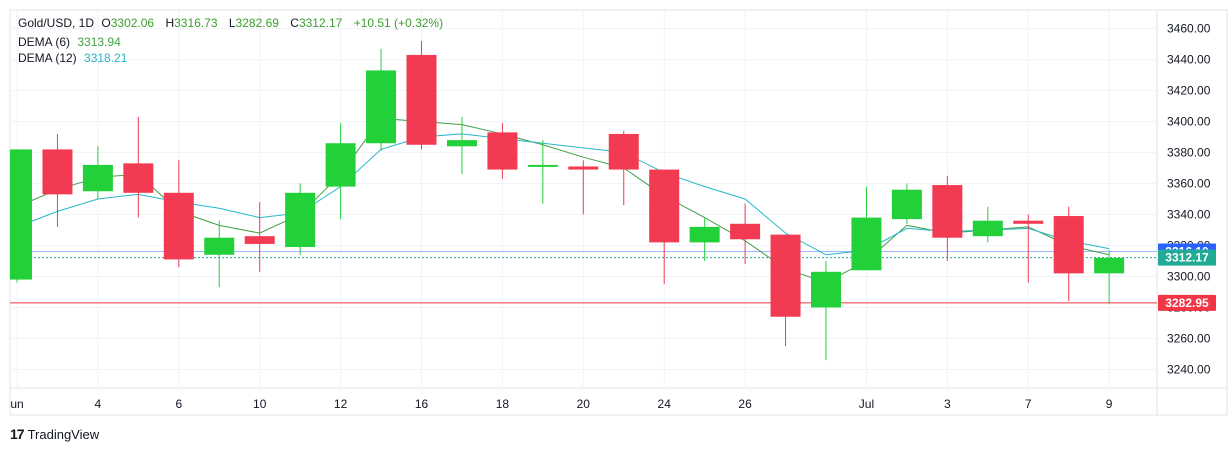 This screenshot has height=452, width=1231. Describe the element at coordinates (1189, 369) in the screenshot. I see `y-tick-label: 3240.00` at that location.